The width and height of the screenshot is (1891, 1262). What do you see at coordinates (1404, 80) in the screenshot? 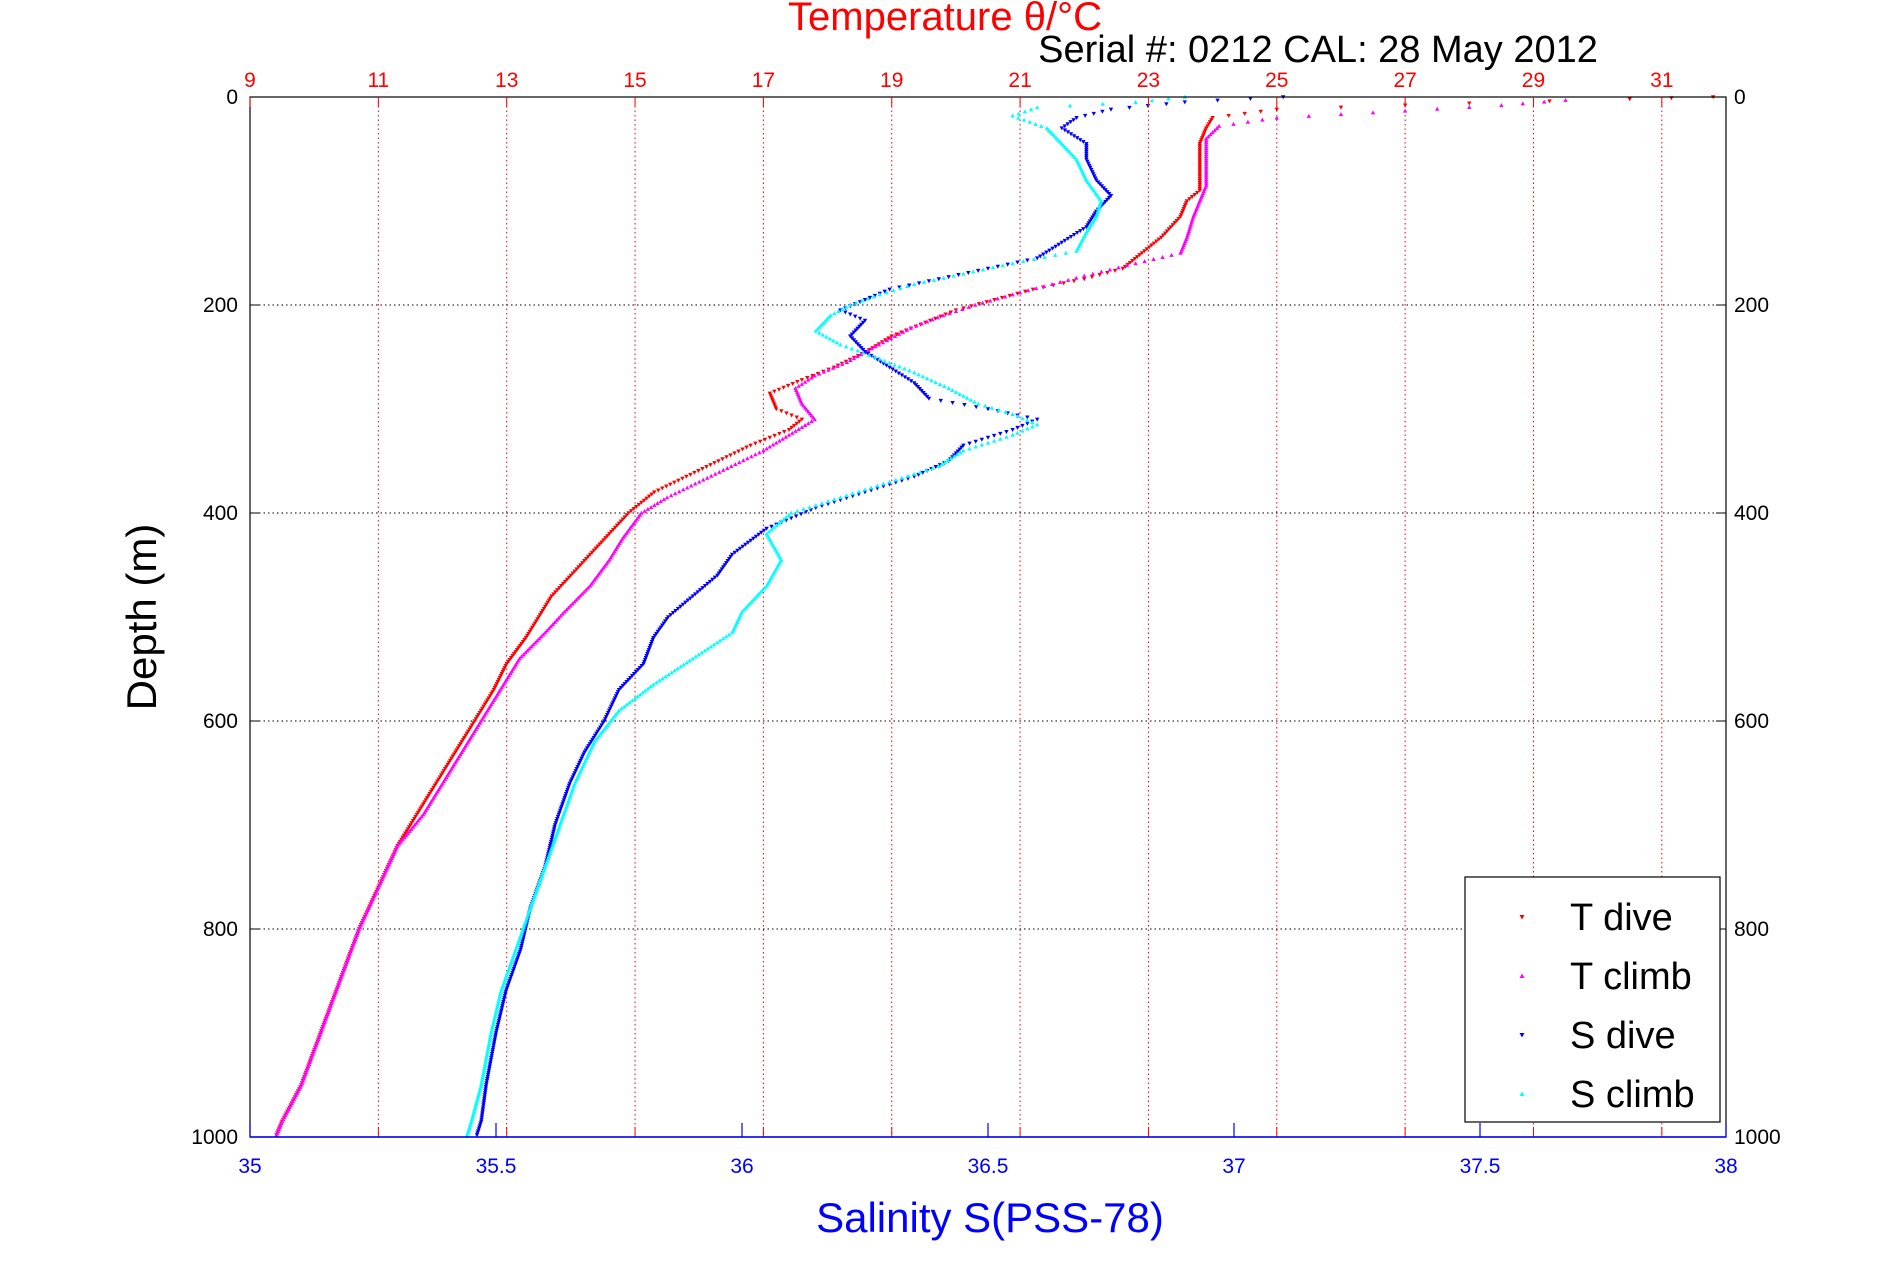
I see `top-tick-label: 27` at bounding box center [1404, 80].